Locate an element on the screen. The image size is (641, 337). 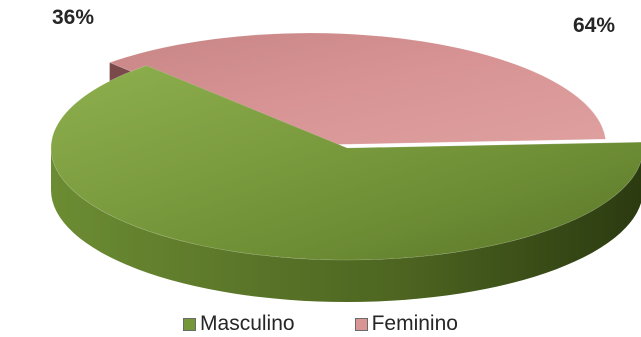
legend-label-masculino: Masculino is located at coordinates (247, 323).